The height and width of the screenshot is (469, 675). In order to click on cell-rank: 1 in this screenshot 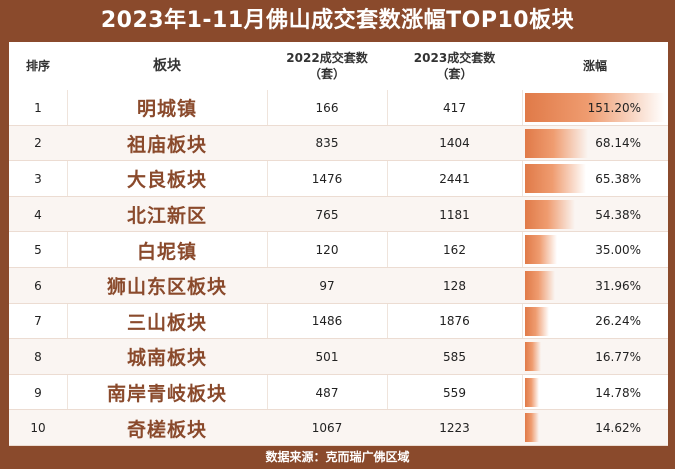, I will do `click(38, 107)`.